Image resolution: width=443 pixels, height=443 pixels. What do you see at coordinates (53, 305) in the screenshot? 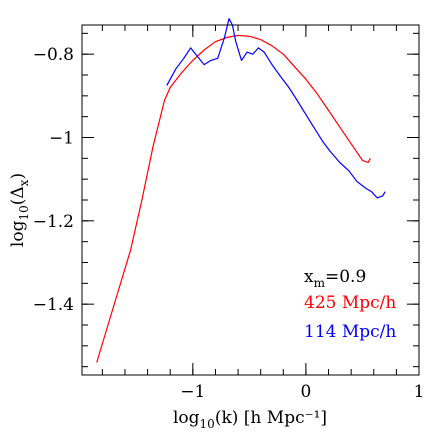
I see `y-tick-label: −1.4` at bounding box center [53, 305].